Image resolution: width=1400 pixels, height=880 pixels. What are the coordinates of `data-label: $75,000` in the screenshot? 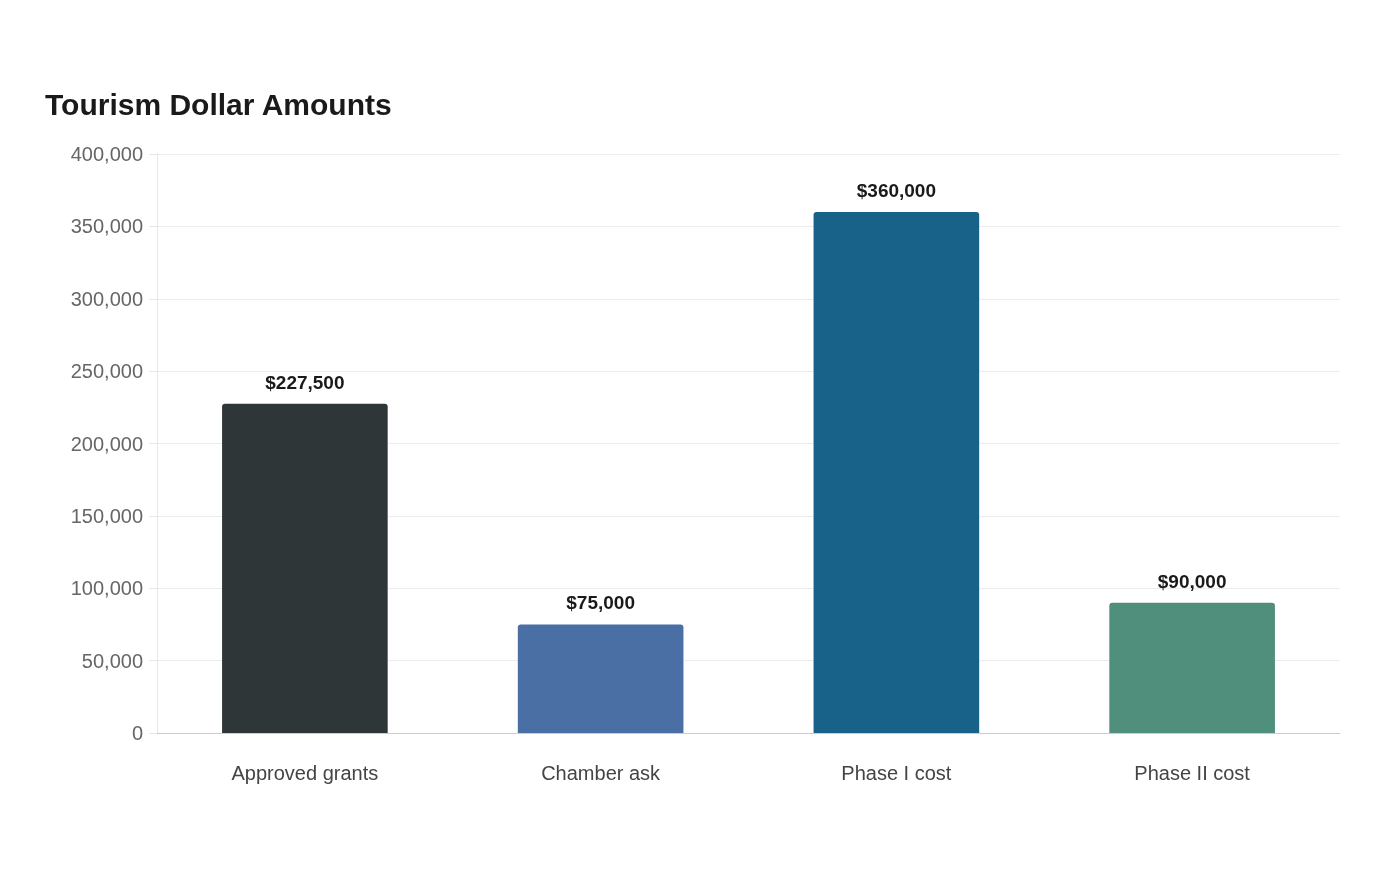 It's located at (600, 603).